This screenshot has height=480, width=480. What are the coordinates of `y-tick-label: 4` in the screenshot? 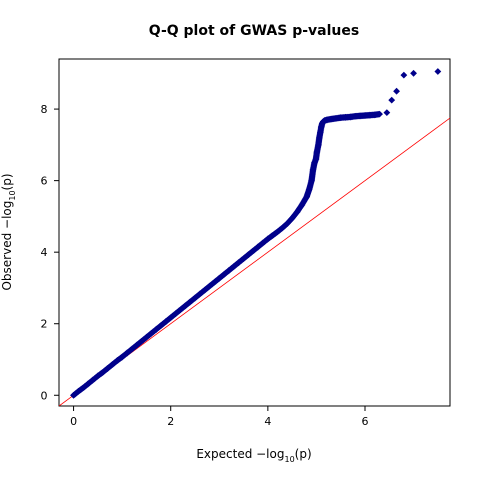 It's located at (44, 252).